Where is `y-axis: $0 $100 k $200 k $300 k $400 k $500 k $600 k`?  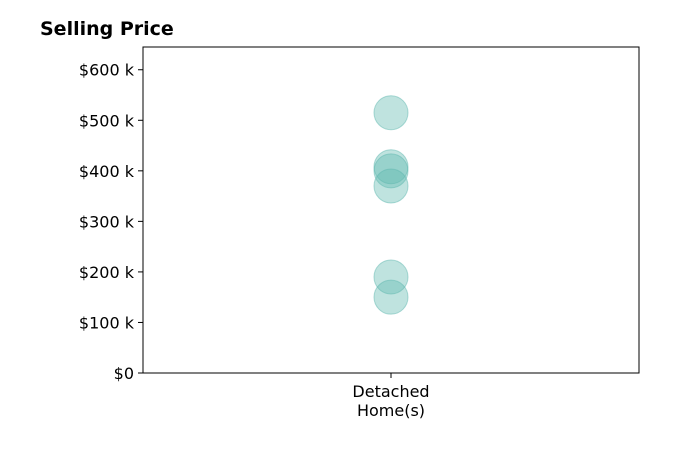 y-axis: $0 $100 k $200 k $300 k $400 k $500 k $600 k is located at coordinates (111, 222).